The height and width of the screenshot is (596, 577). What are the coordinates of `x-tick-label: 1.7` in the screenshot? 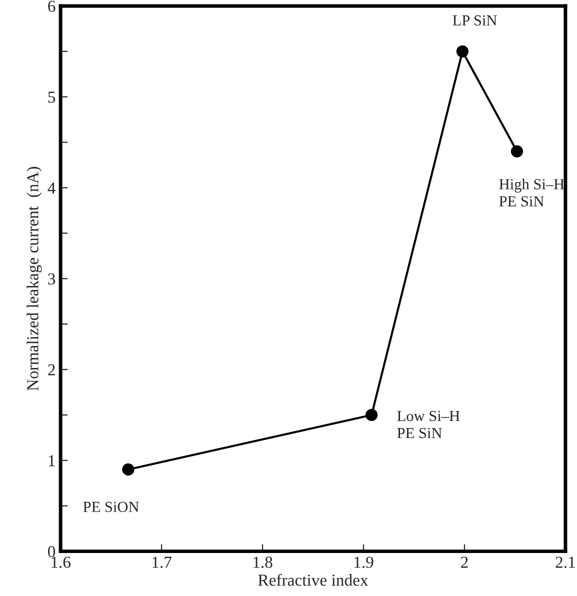 It's located at (162, 562).